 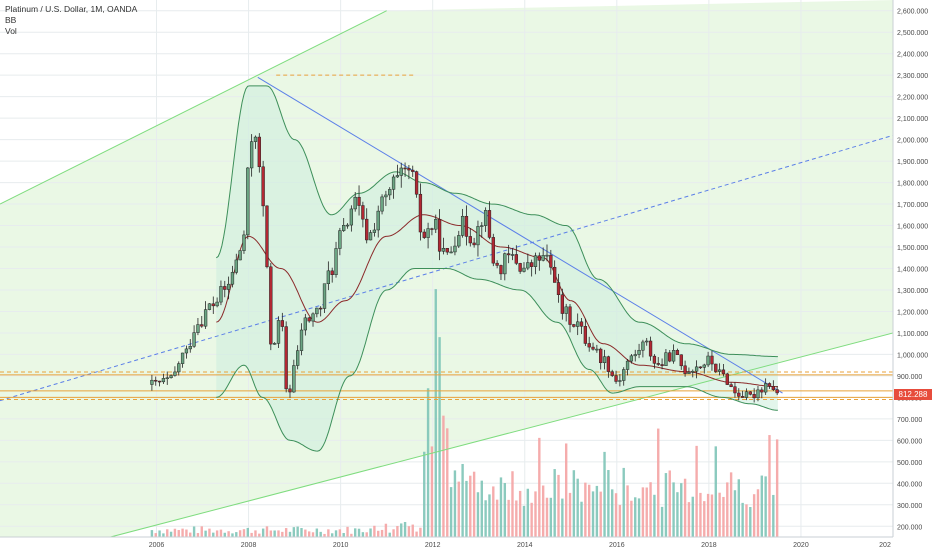 What do you see at coordinates (909, 527) in the screenshot?
I see `y-tick-label: 200.000` at bounding box center [909, 527].